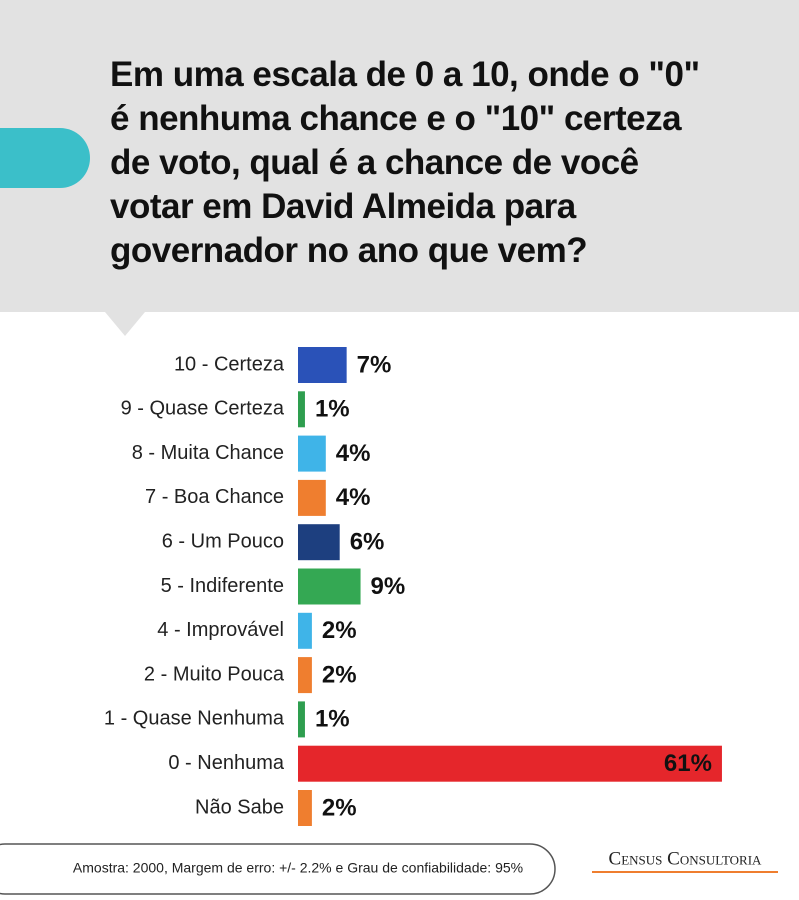 Image resolution: width=799 pixels, height=900 pixels. Describe the element at coordinates (125, 324) in the screenshot. I see `pointer` at that location.